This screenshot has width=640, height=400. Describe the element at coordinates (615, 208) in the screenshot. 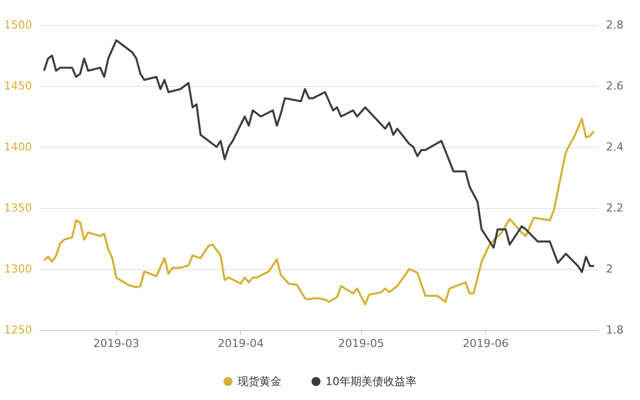

I see `y2-tick-label: 2.2` at that location.